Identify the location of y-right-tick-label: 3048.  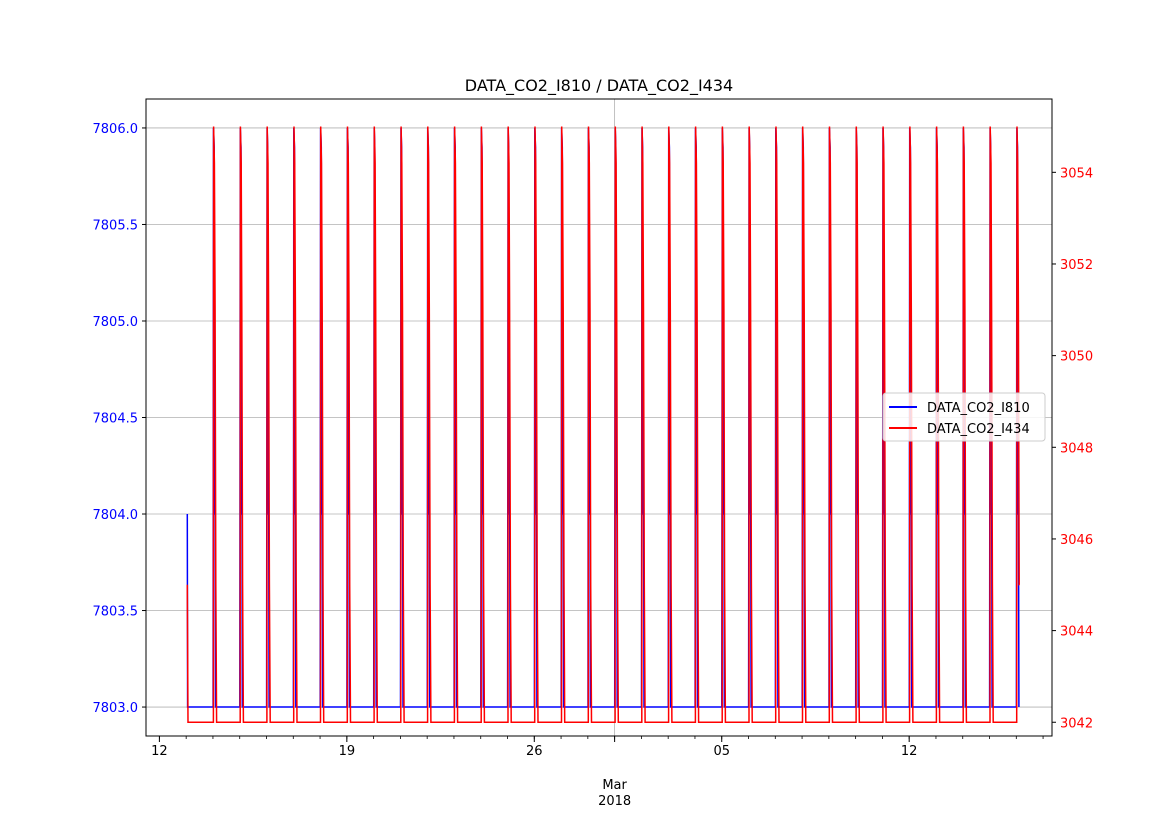
(1076, 448).